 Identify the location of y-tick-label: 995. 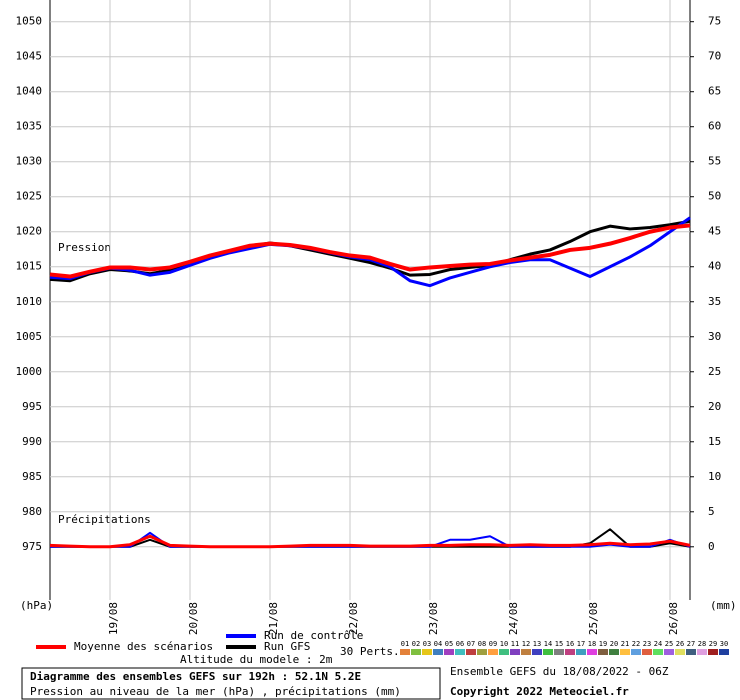
(32, 406).